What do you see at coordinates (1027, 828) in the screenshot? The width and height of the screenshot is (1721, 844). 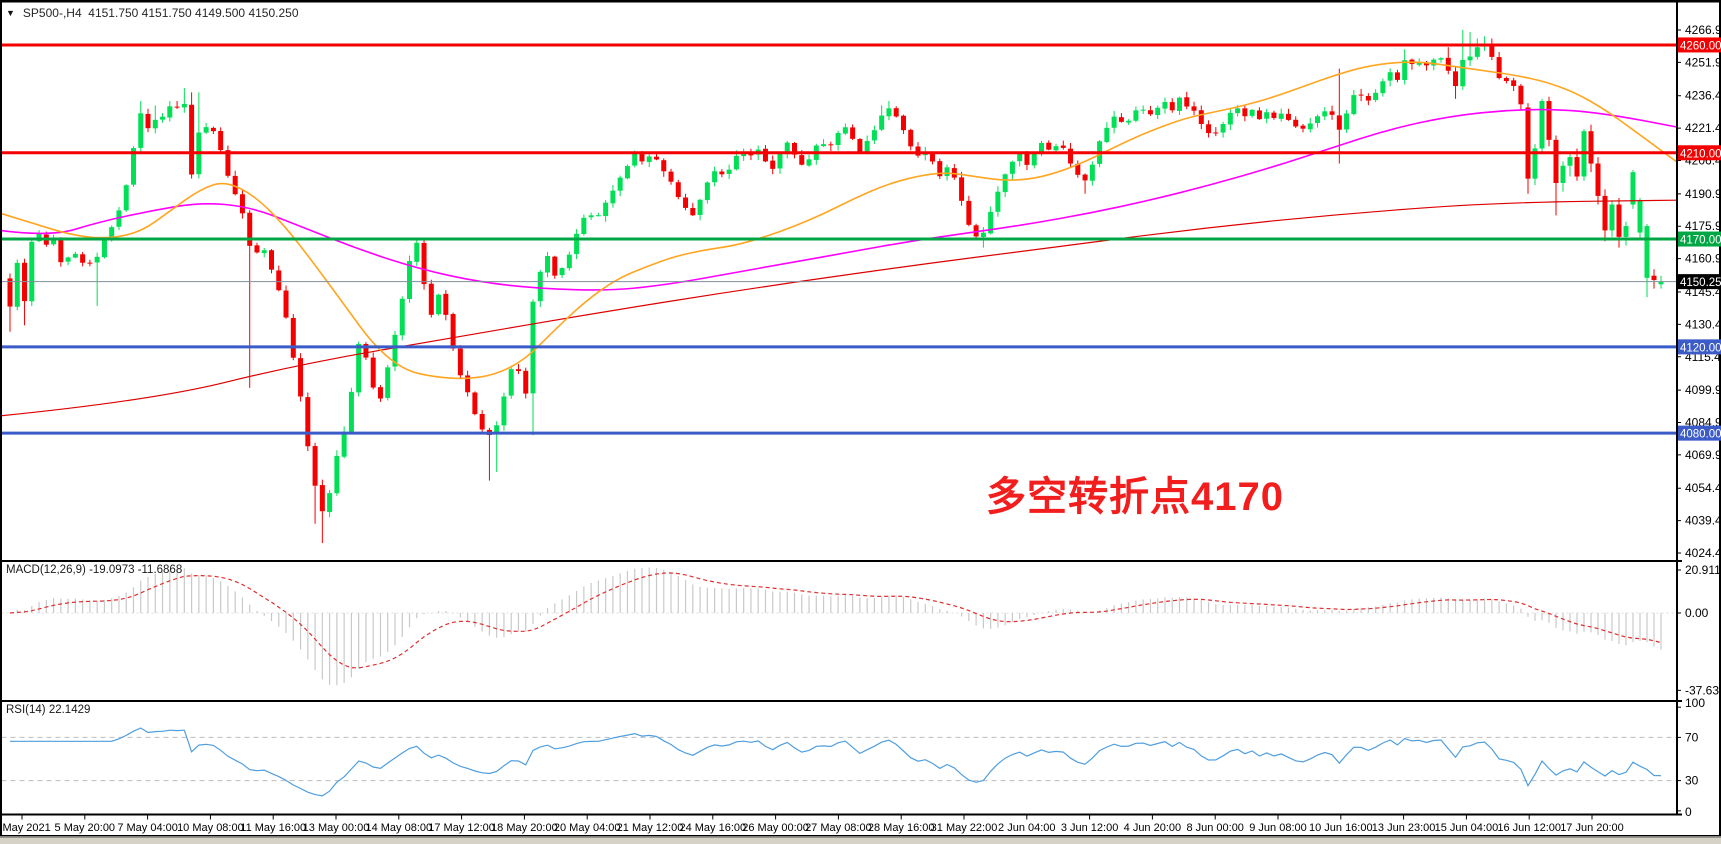 I see `time-axis-label: 2 Jun 04:00` at bounding box center [1027, 828].